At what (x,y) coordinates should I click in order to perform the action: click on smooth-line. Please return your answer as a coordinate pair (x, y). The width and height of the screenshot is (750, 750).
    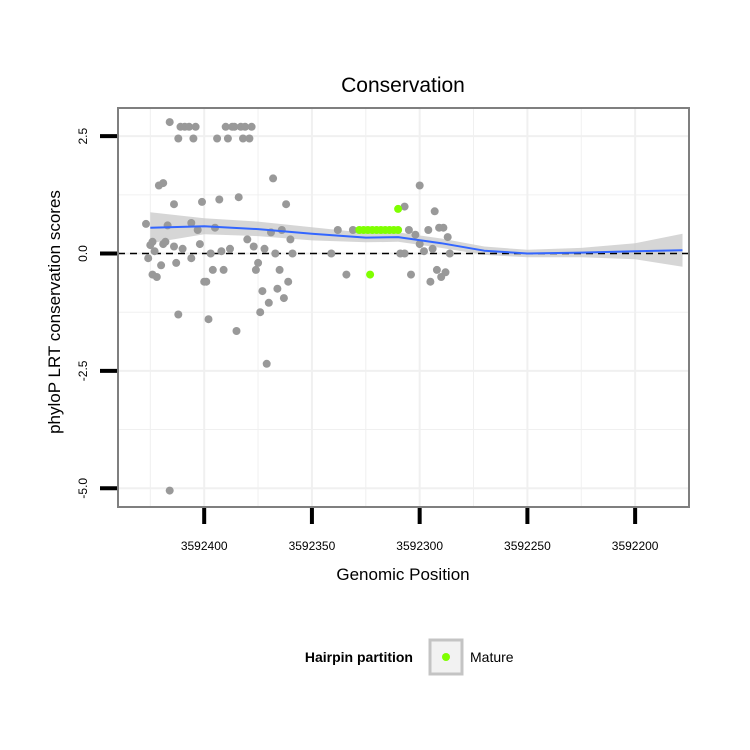
    Looking at the image, I should click on (416, 240).